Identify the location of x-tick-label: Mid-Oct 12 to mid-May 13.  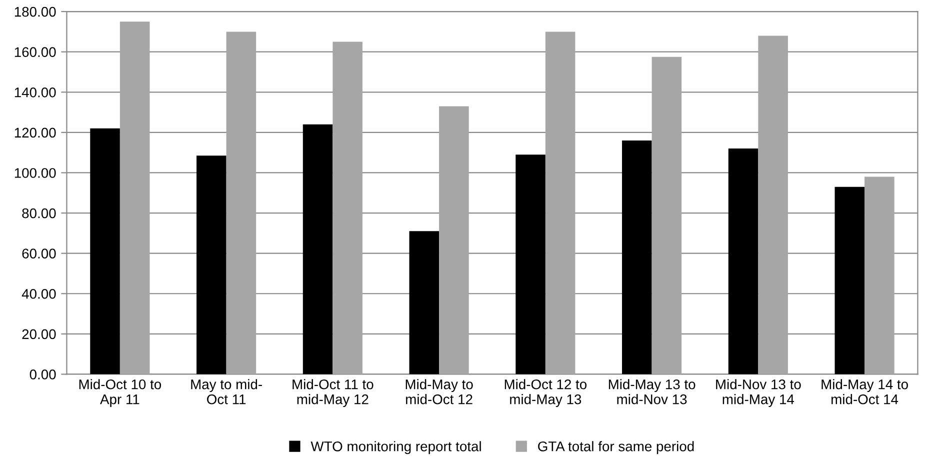
(545, 393).